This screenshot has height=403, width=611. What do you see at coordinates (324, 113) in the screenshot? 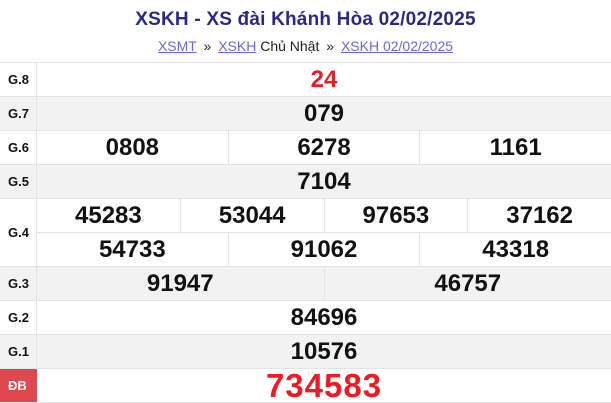
I see `prize-value: 079` at bounding box center [324, 113].